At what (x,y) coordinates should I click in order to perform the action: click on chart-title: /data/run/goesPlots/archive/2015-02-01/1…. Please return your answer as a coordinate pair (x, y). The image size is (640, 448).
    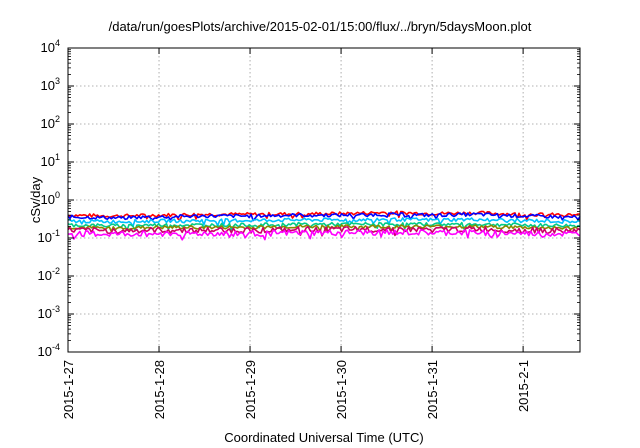
    Looking at the image, I should click on (320, 26).